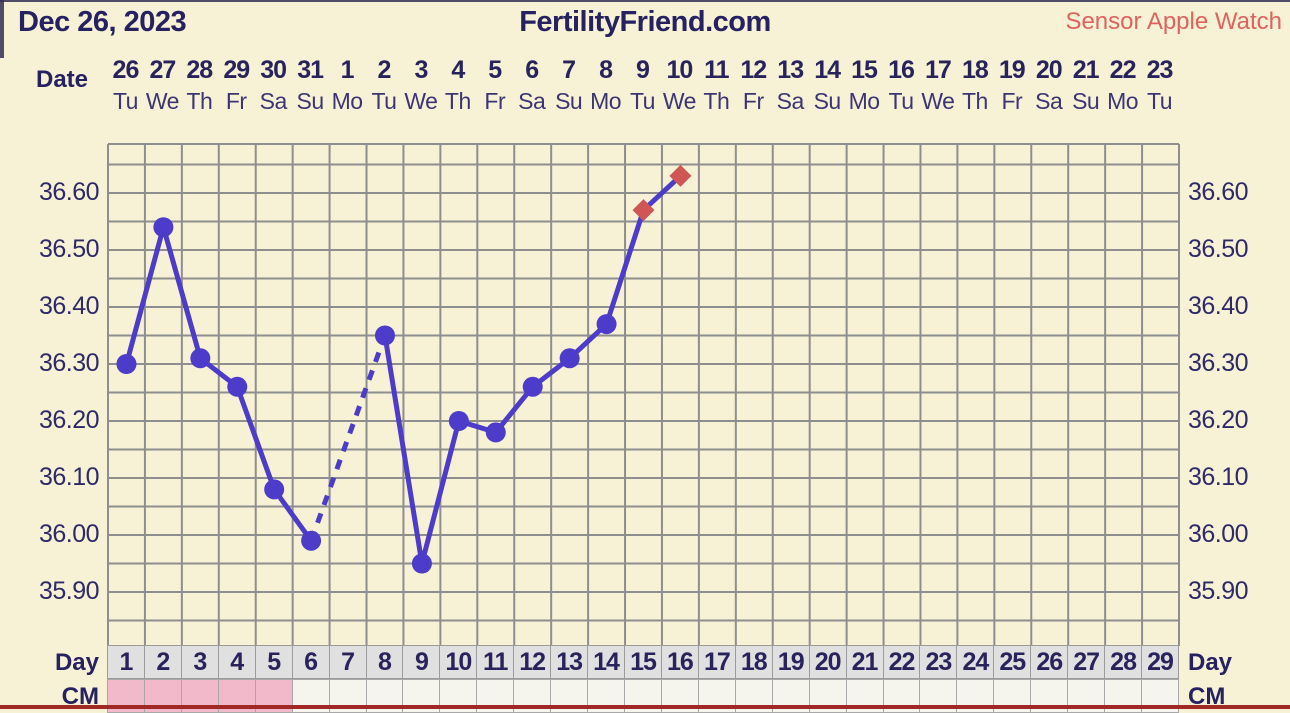  I want to click on day-cell-14: 14, so click(606, 662).